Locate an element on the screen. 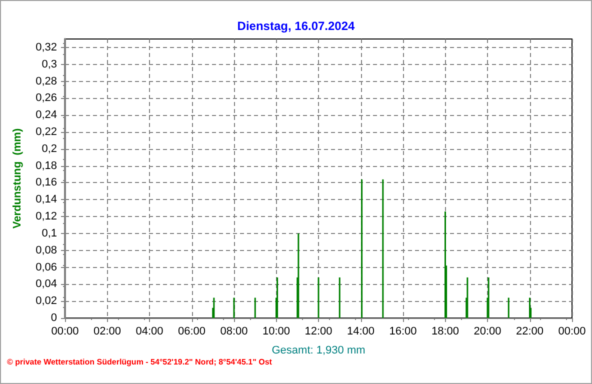 This screenshot has height=384, width=592. y-axis-title: Verdunstung (mm) is located at coordinates (18, 178).